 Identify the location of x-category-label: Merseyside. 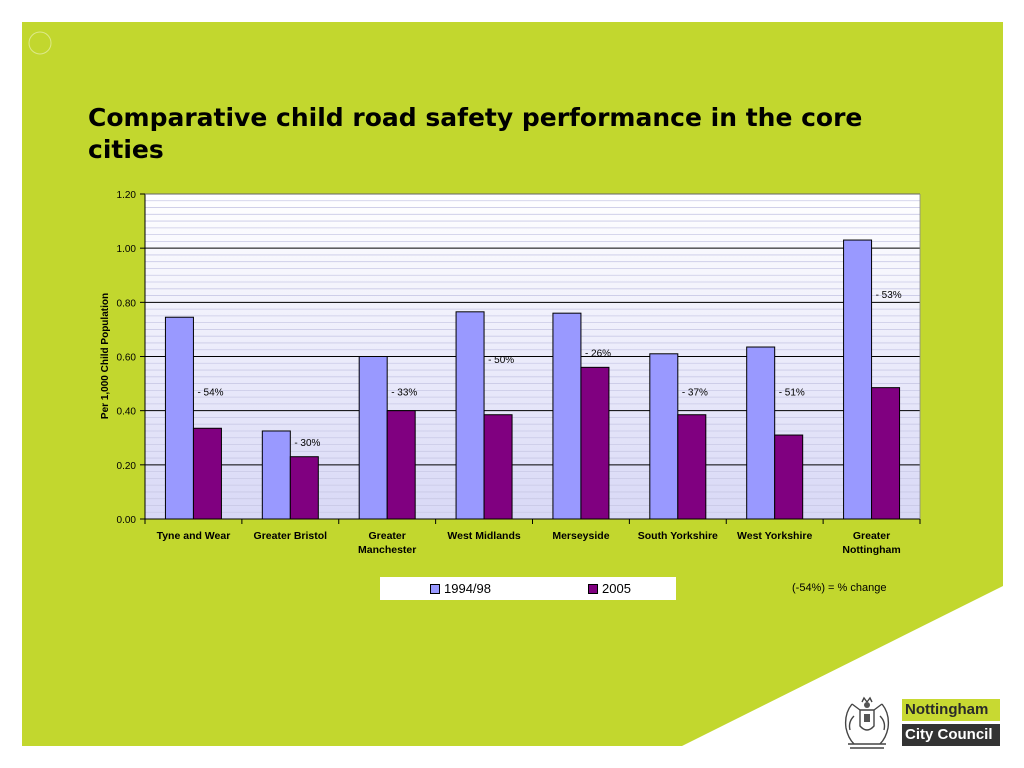
(580, 536).